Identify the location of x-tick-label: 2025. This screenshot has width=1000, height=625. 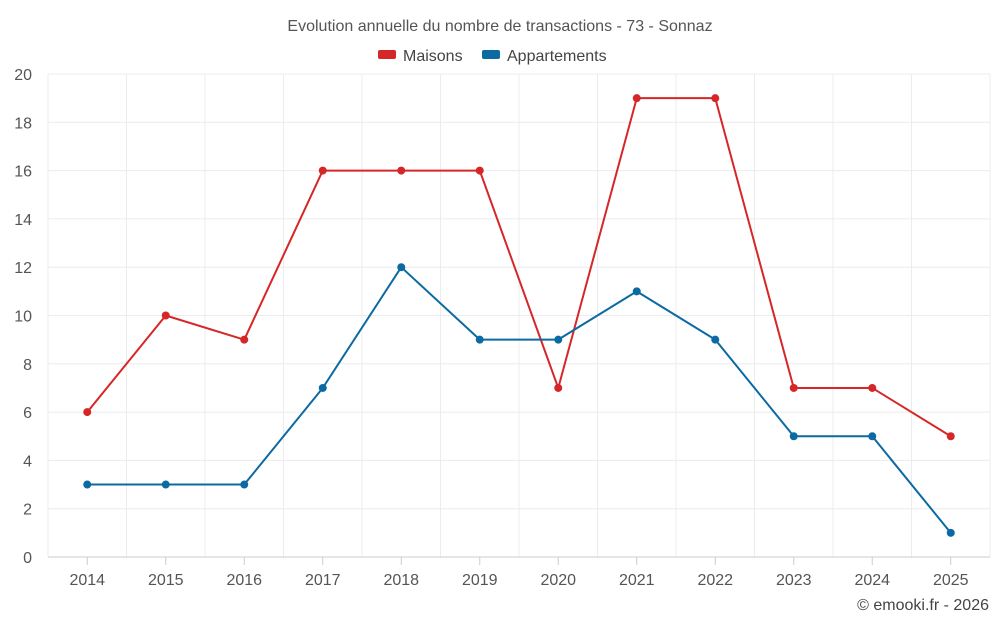
(951, 580).